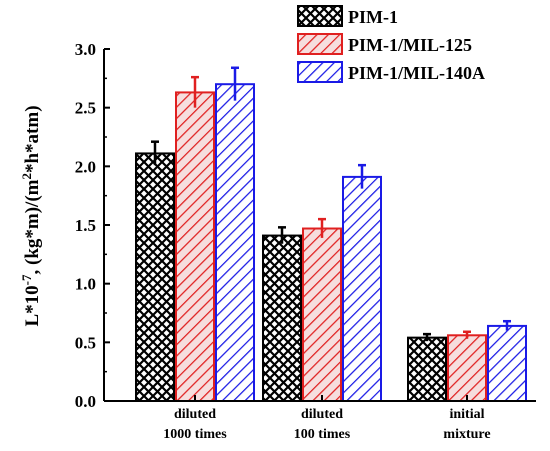 The height and width of the screenshot is (451, 550). I want to click on y-tick-label: 1.0, so click(85, 284).